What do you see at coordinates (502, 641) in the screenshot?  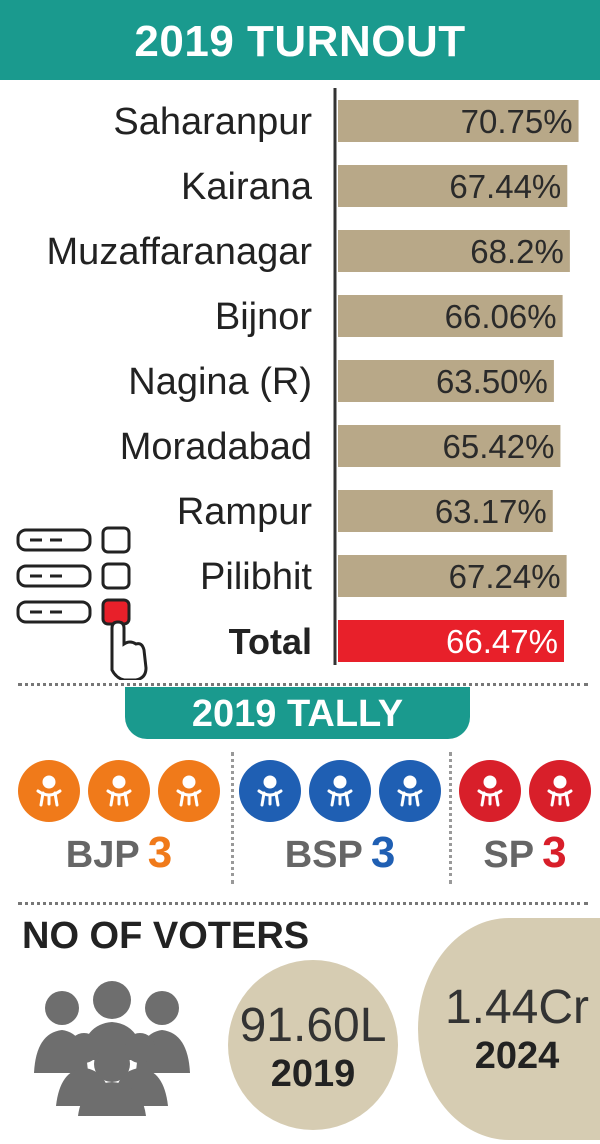 I see `value-label: 66.47%` at bounding box center [502, 641].